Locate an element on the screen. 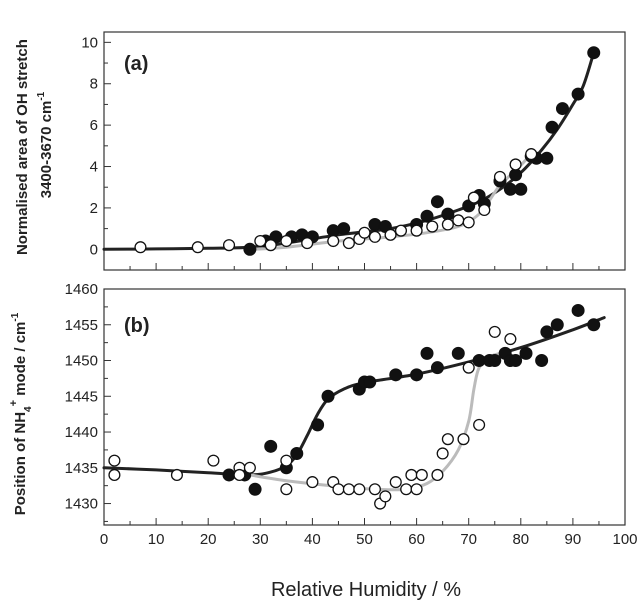  panel-b-x-tick-label: 20 is located at coordinates (208, 539).